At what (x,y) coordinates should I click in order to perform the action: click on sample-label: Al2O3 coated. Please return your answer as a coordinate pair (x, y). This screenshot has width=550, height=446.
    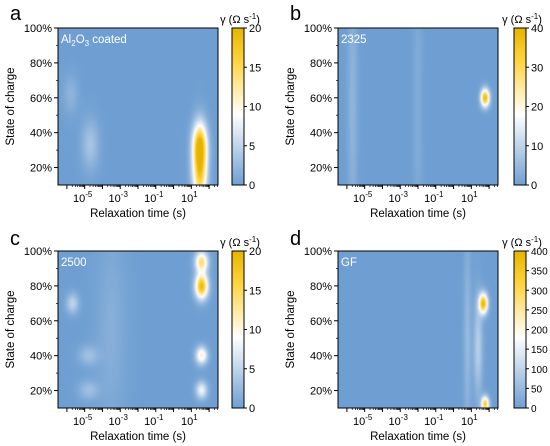
    Looking at the image, I should click on (94, 41).